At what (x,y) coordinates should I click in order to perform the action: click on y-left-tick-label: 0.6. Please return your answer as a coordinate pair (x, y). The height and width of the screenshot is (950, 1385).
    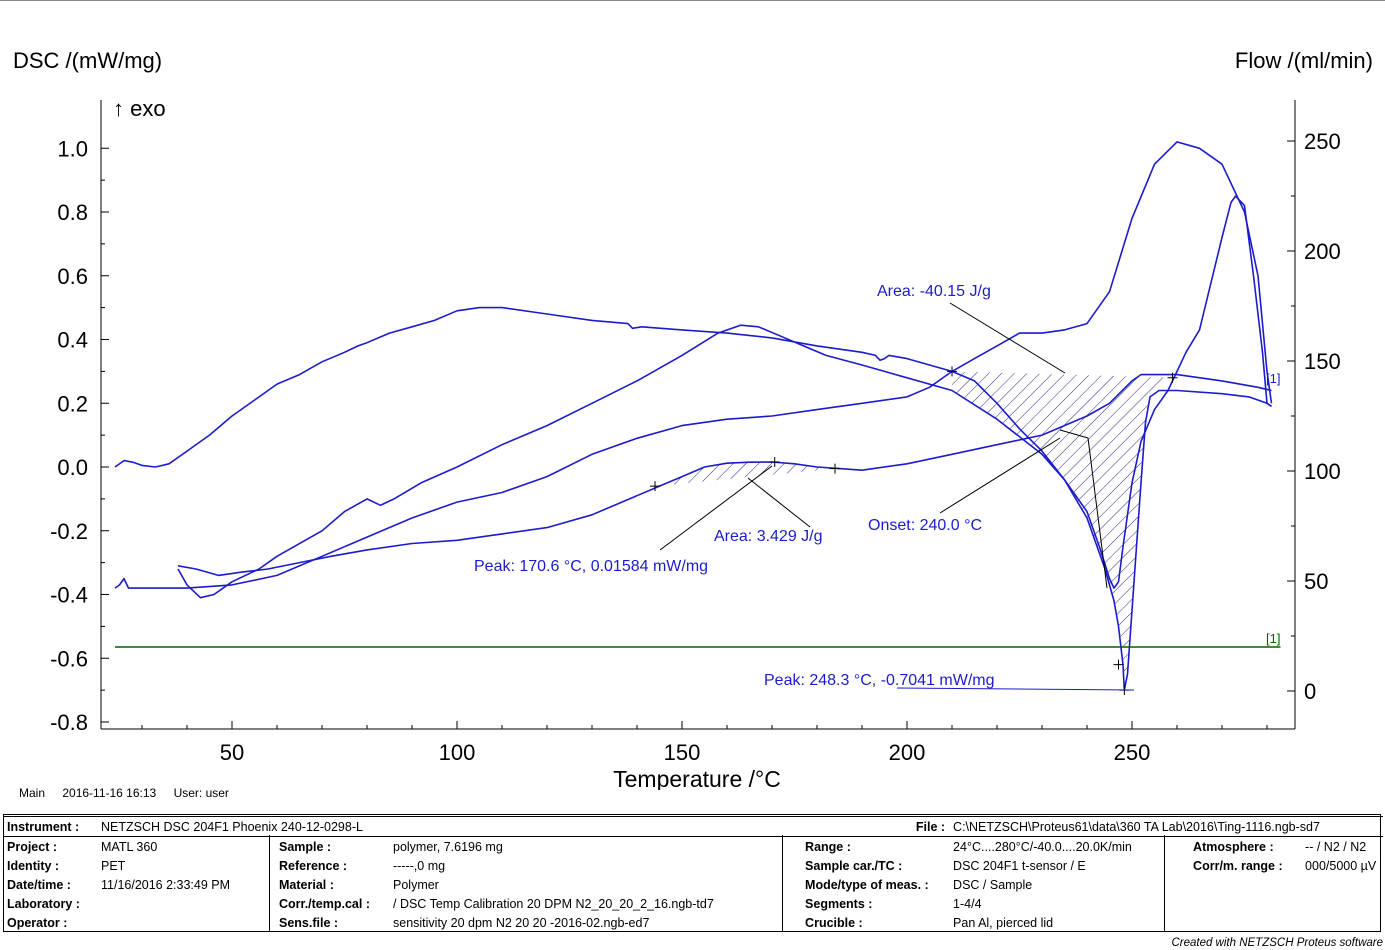
    Looking at the image, I should click on (72, 276).